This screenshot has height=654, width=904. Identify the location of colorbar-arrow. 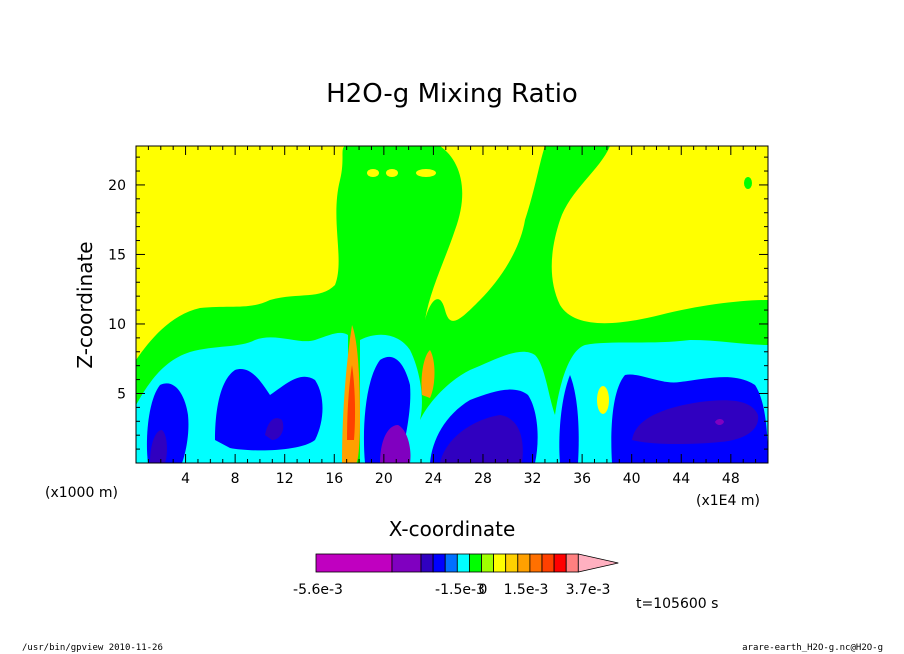
(598, 563).